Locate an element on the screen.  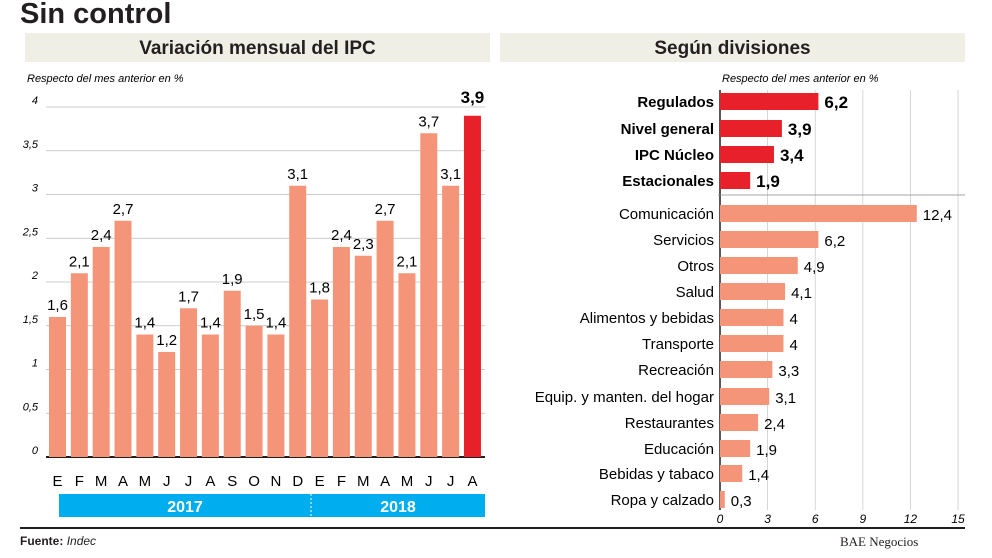
y-tick-label: 1 is located at coordinates (35, 364).